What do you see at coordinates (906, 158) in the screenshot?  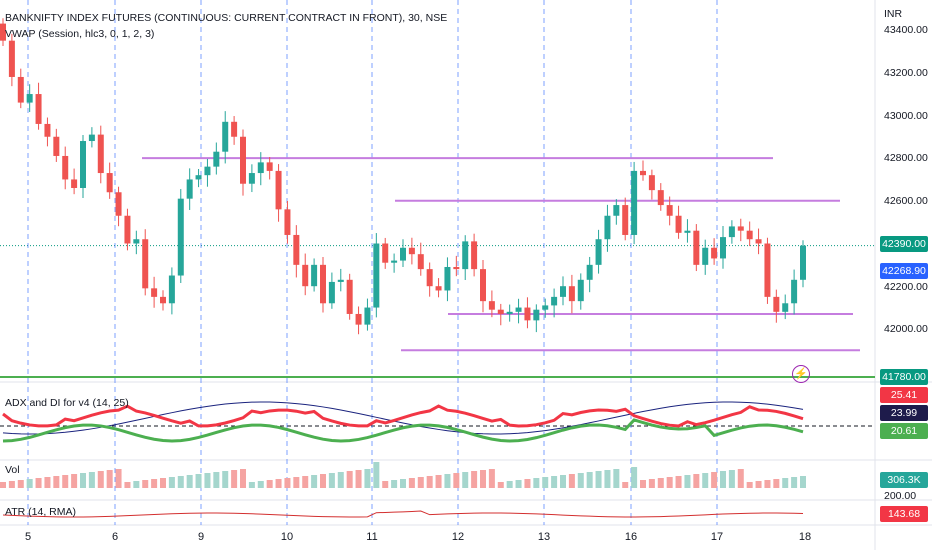 I see `price-tick: 42800.00` at bounding box center [906, 158].